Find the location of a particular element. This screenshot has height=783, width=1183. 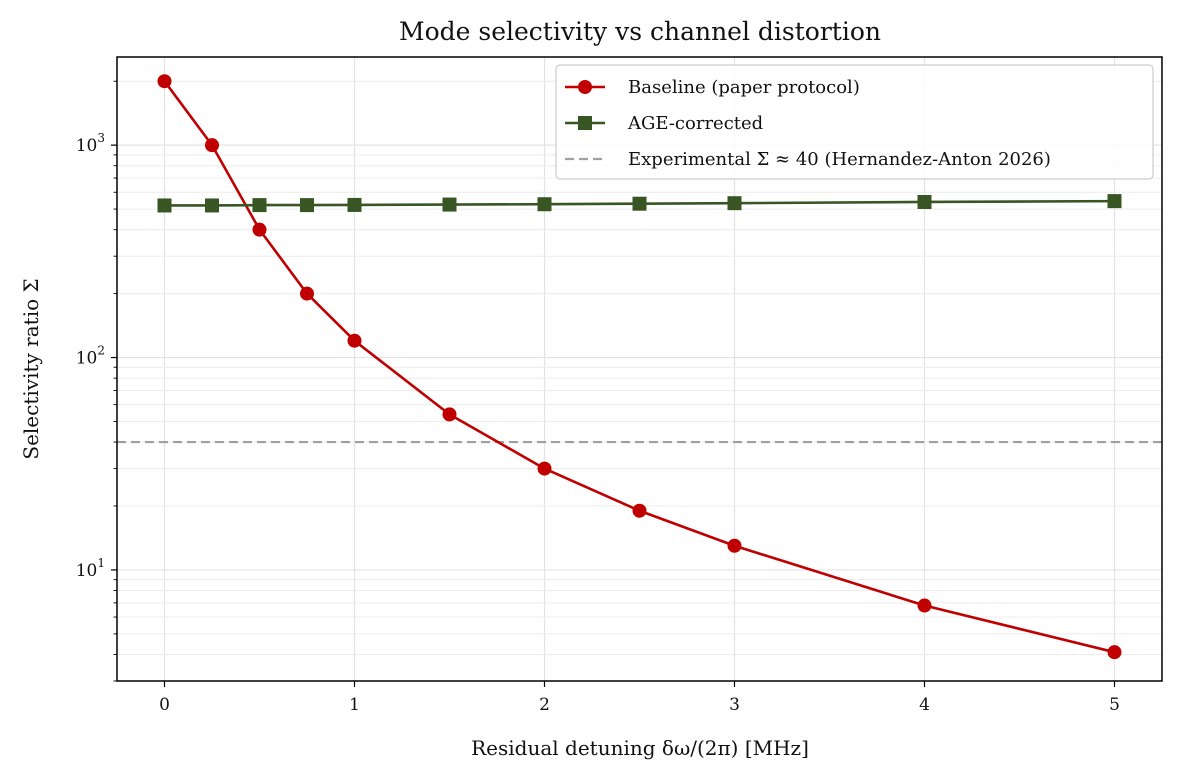

x-axis-label: Residual detuning δω/(2π) [MHz] is located at coordinates (640, 748).